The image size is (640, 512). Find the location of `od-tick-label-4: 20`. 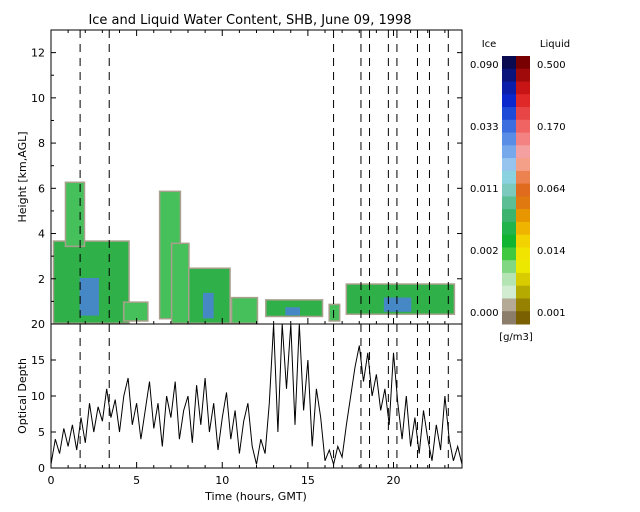

od-tick-label-4: 20 is located at coordinates (38, 324).